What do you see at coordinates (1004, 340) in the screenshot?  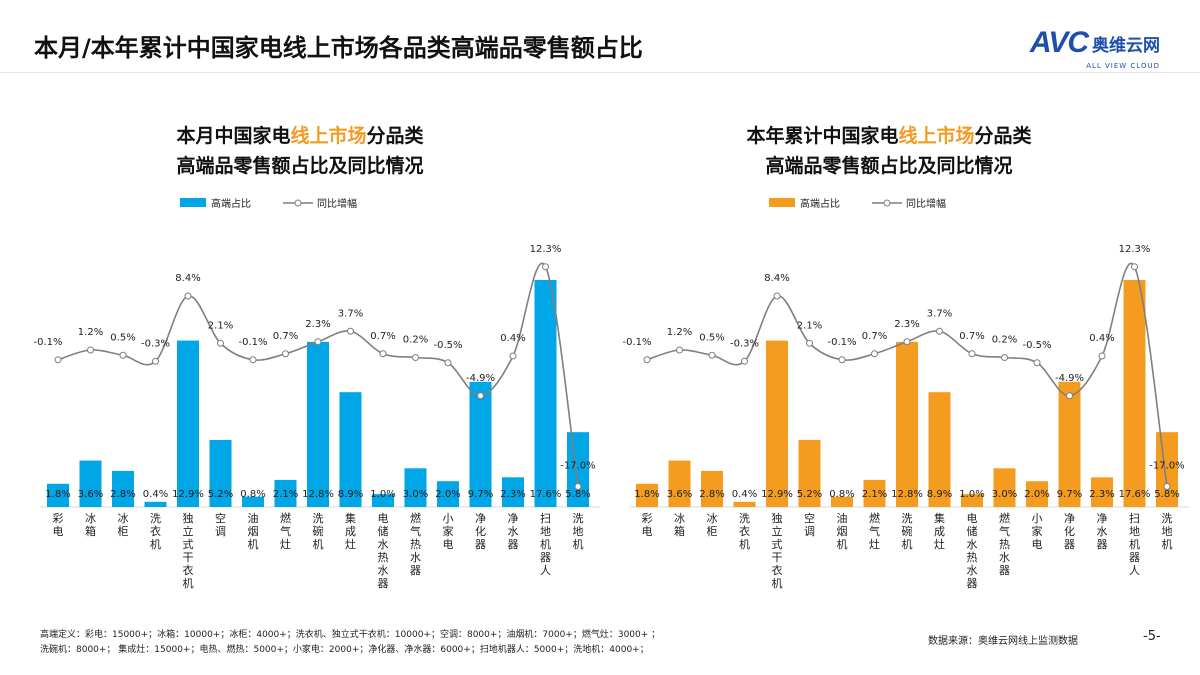 I see `yoy-data-label: 0.2%` at bounding box center [1004, 340].